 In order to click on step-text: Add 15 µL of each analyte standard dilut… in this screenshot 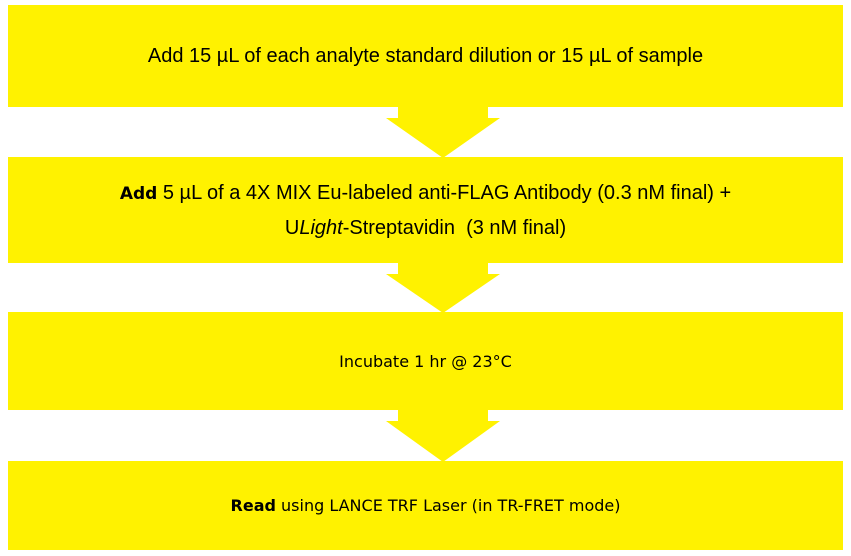, I will do `click(425, 56)`.